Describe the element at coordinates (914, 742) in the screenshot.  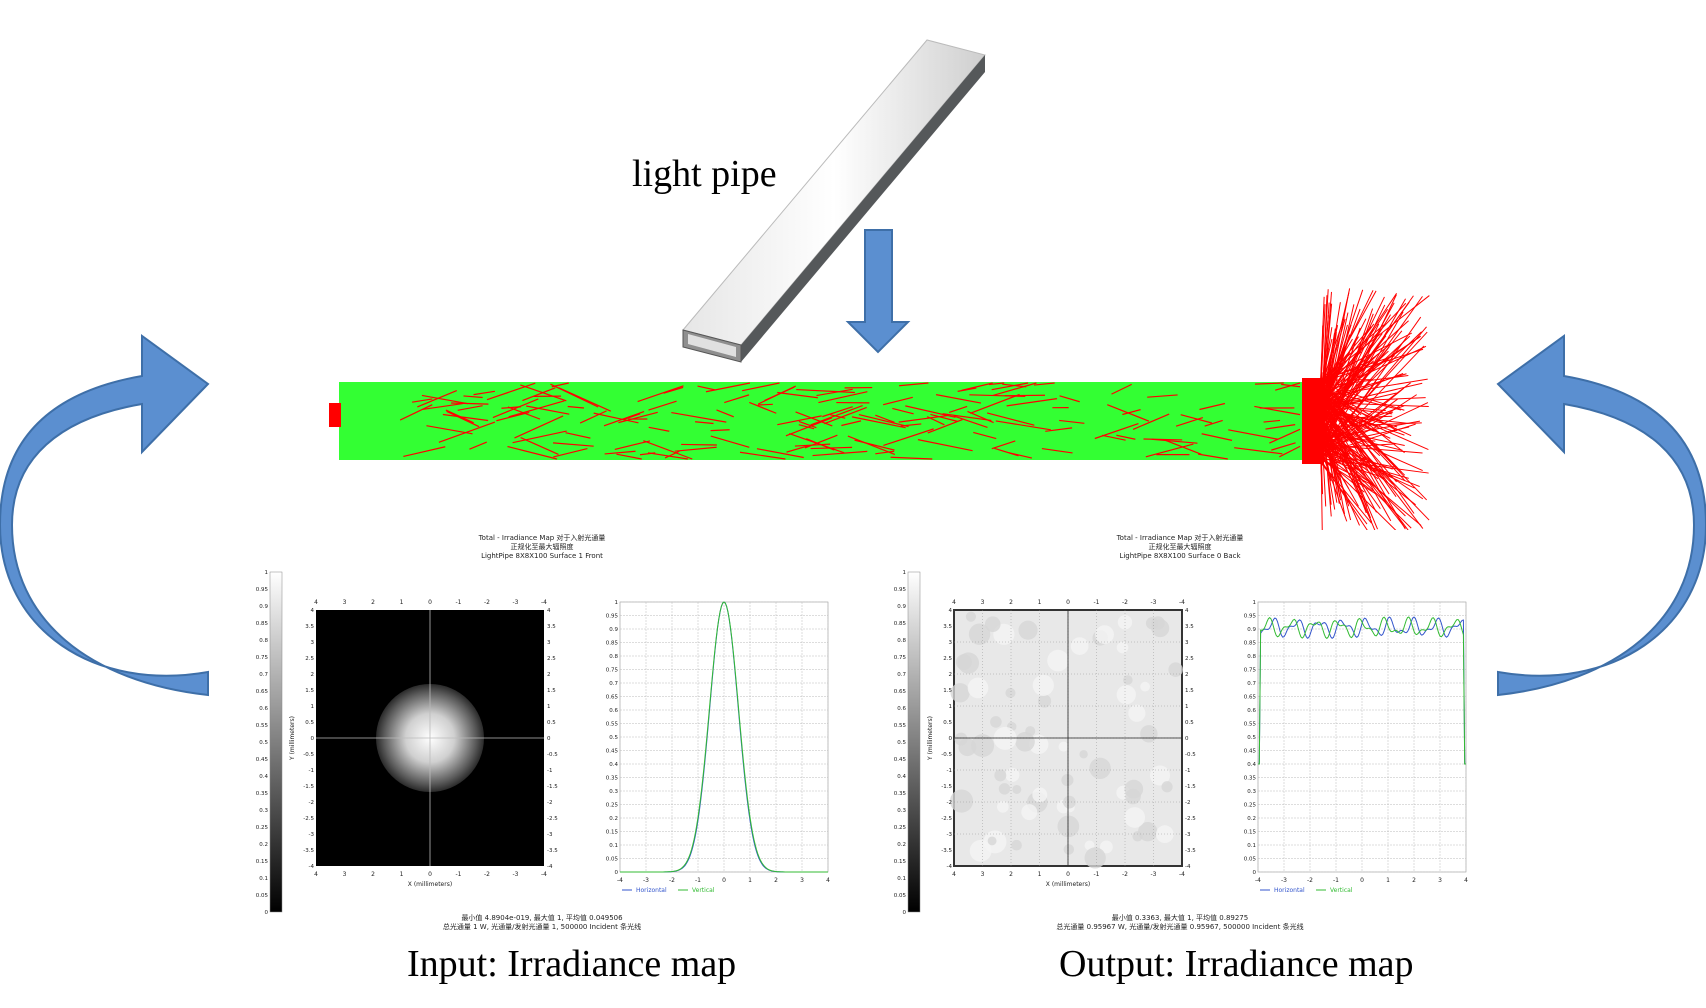
I see `colorbar` at that location.